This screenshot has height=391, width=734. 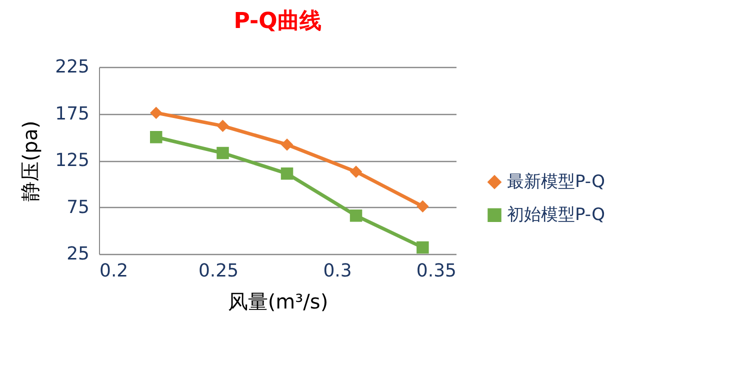 What do you see at coordinates (78, 254) in the screenshot?
I see `y-tick-label: 25` at bounding box center [78, 254].